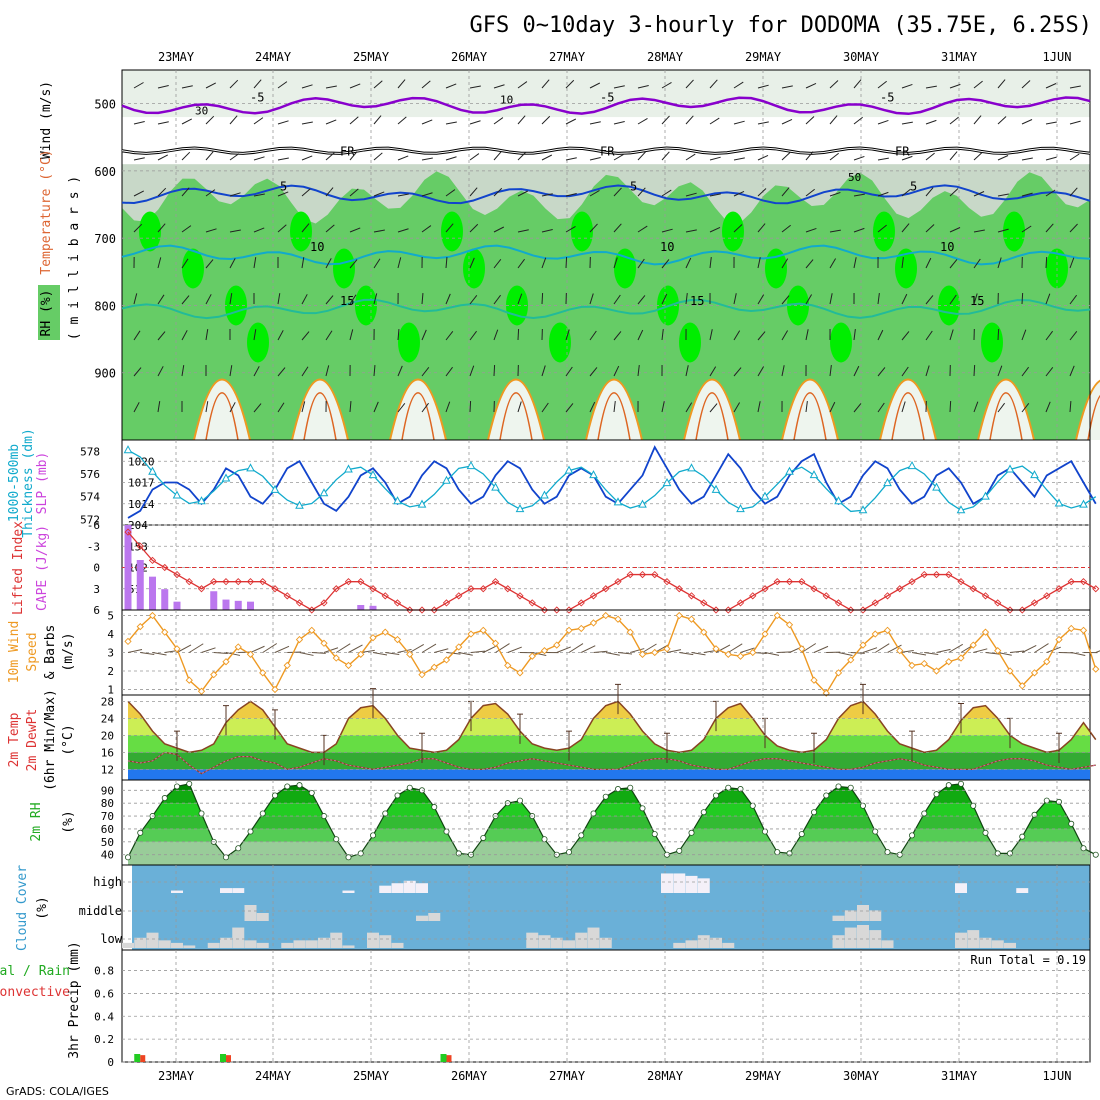 Image resolution: width=1100 pixels, height=1100 pixels. I want to click on isotherm-label: 5, so click(913, 186).